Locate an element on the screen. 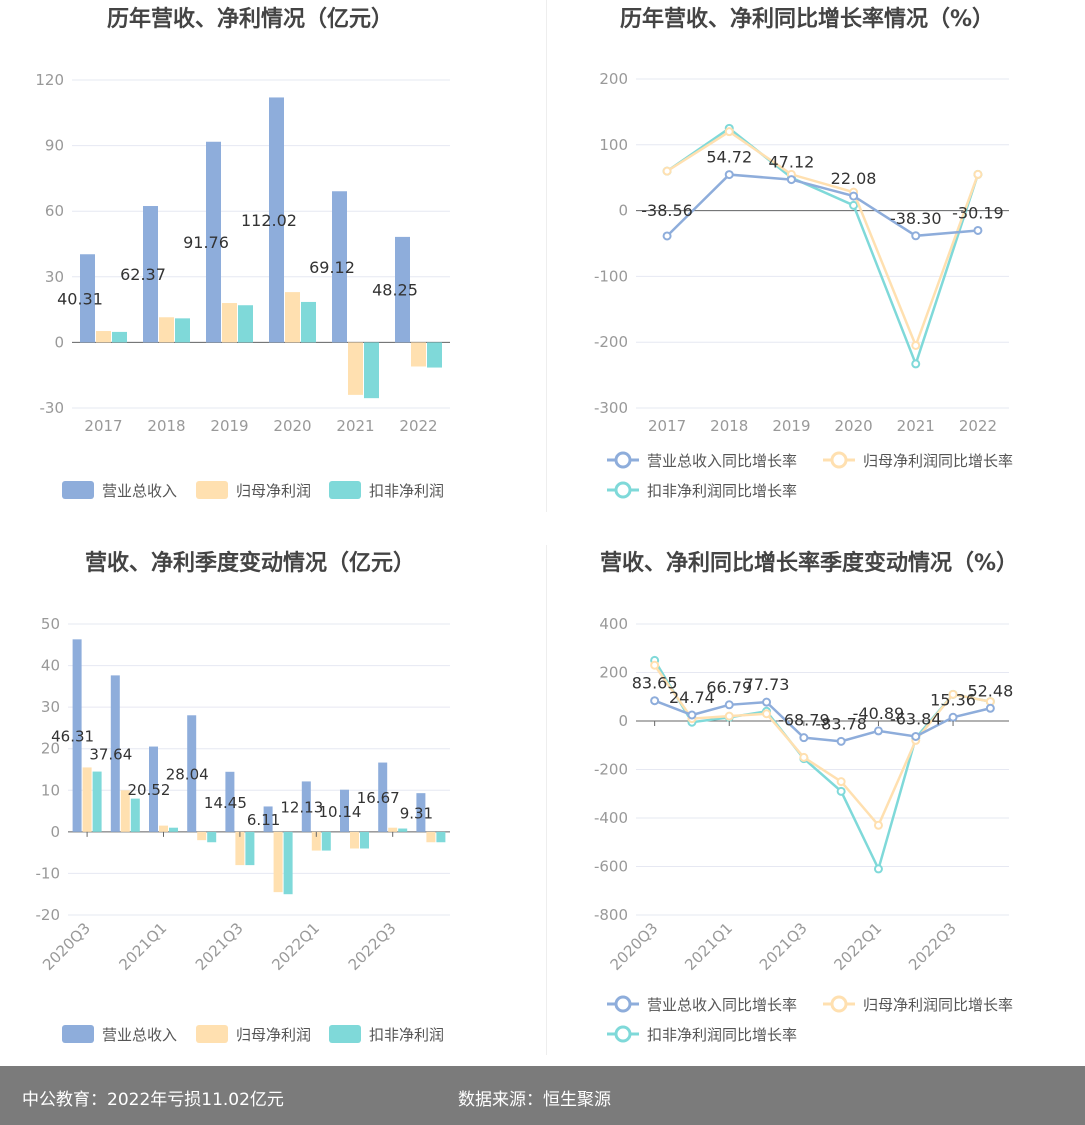 The height and width of the screenshot is (1125, 1085). y-tick-label: -30 is located at coordinates (52, 408).